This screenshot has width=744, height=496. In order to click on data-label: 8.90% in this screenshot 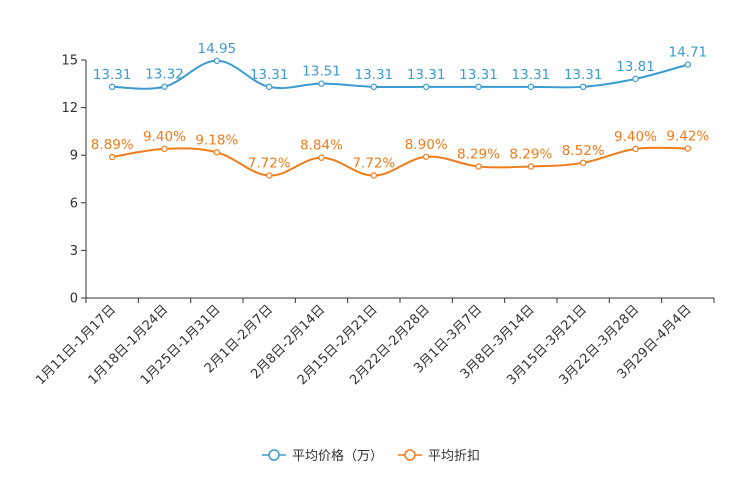, I will do `click(426, 145)`.